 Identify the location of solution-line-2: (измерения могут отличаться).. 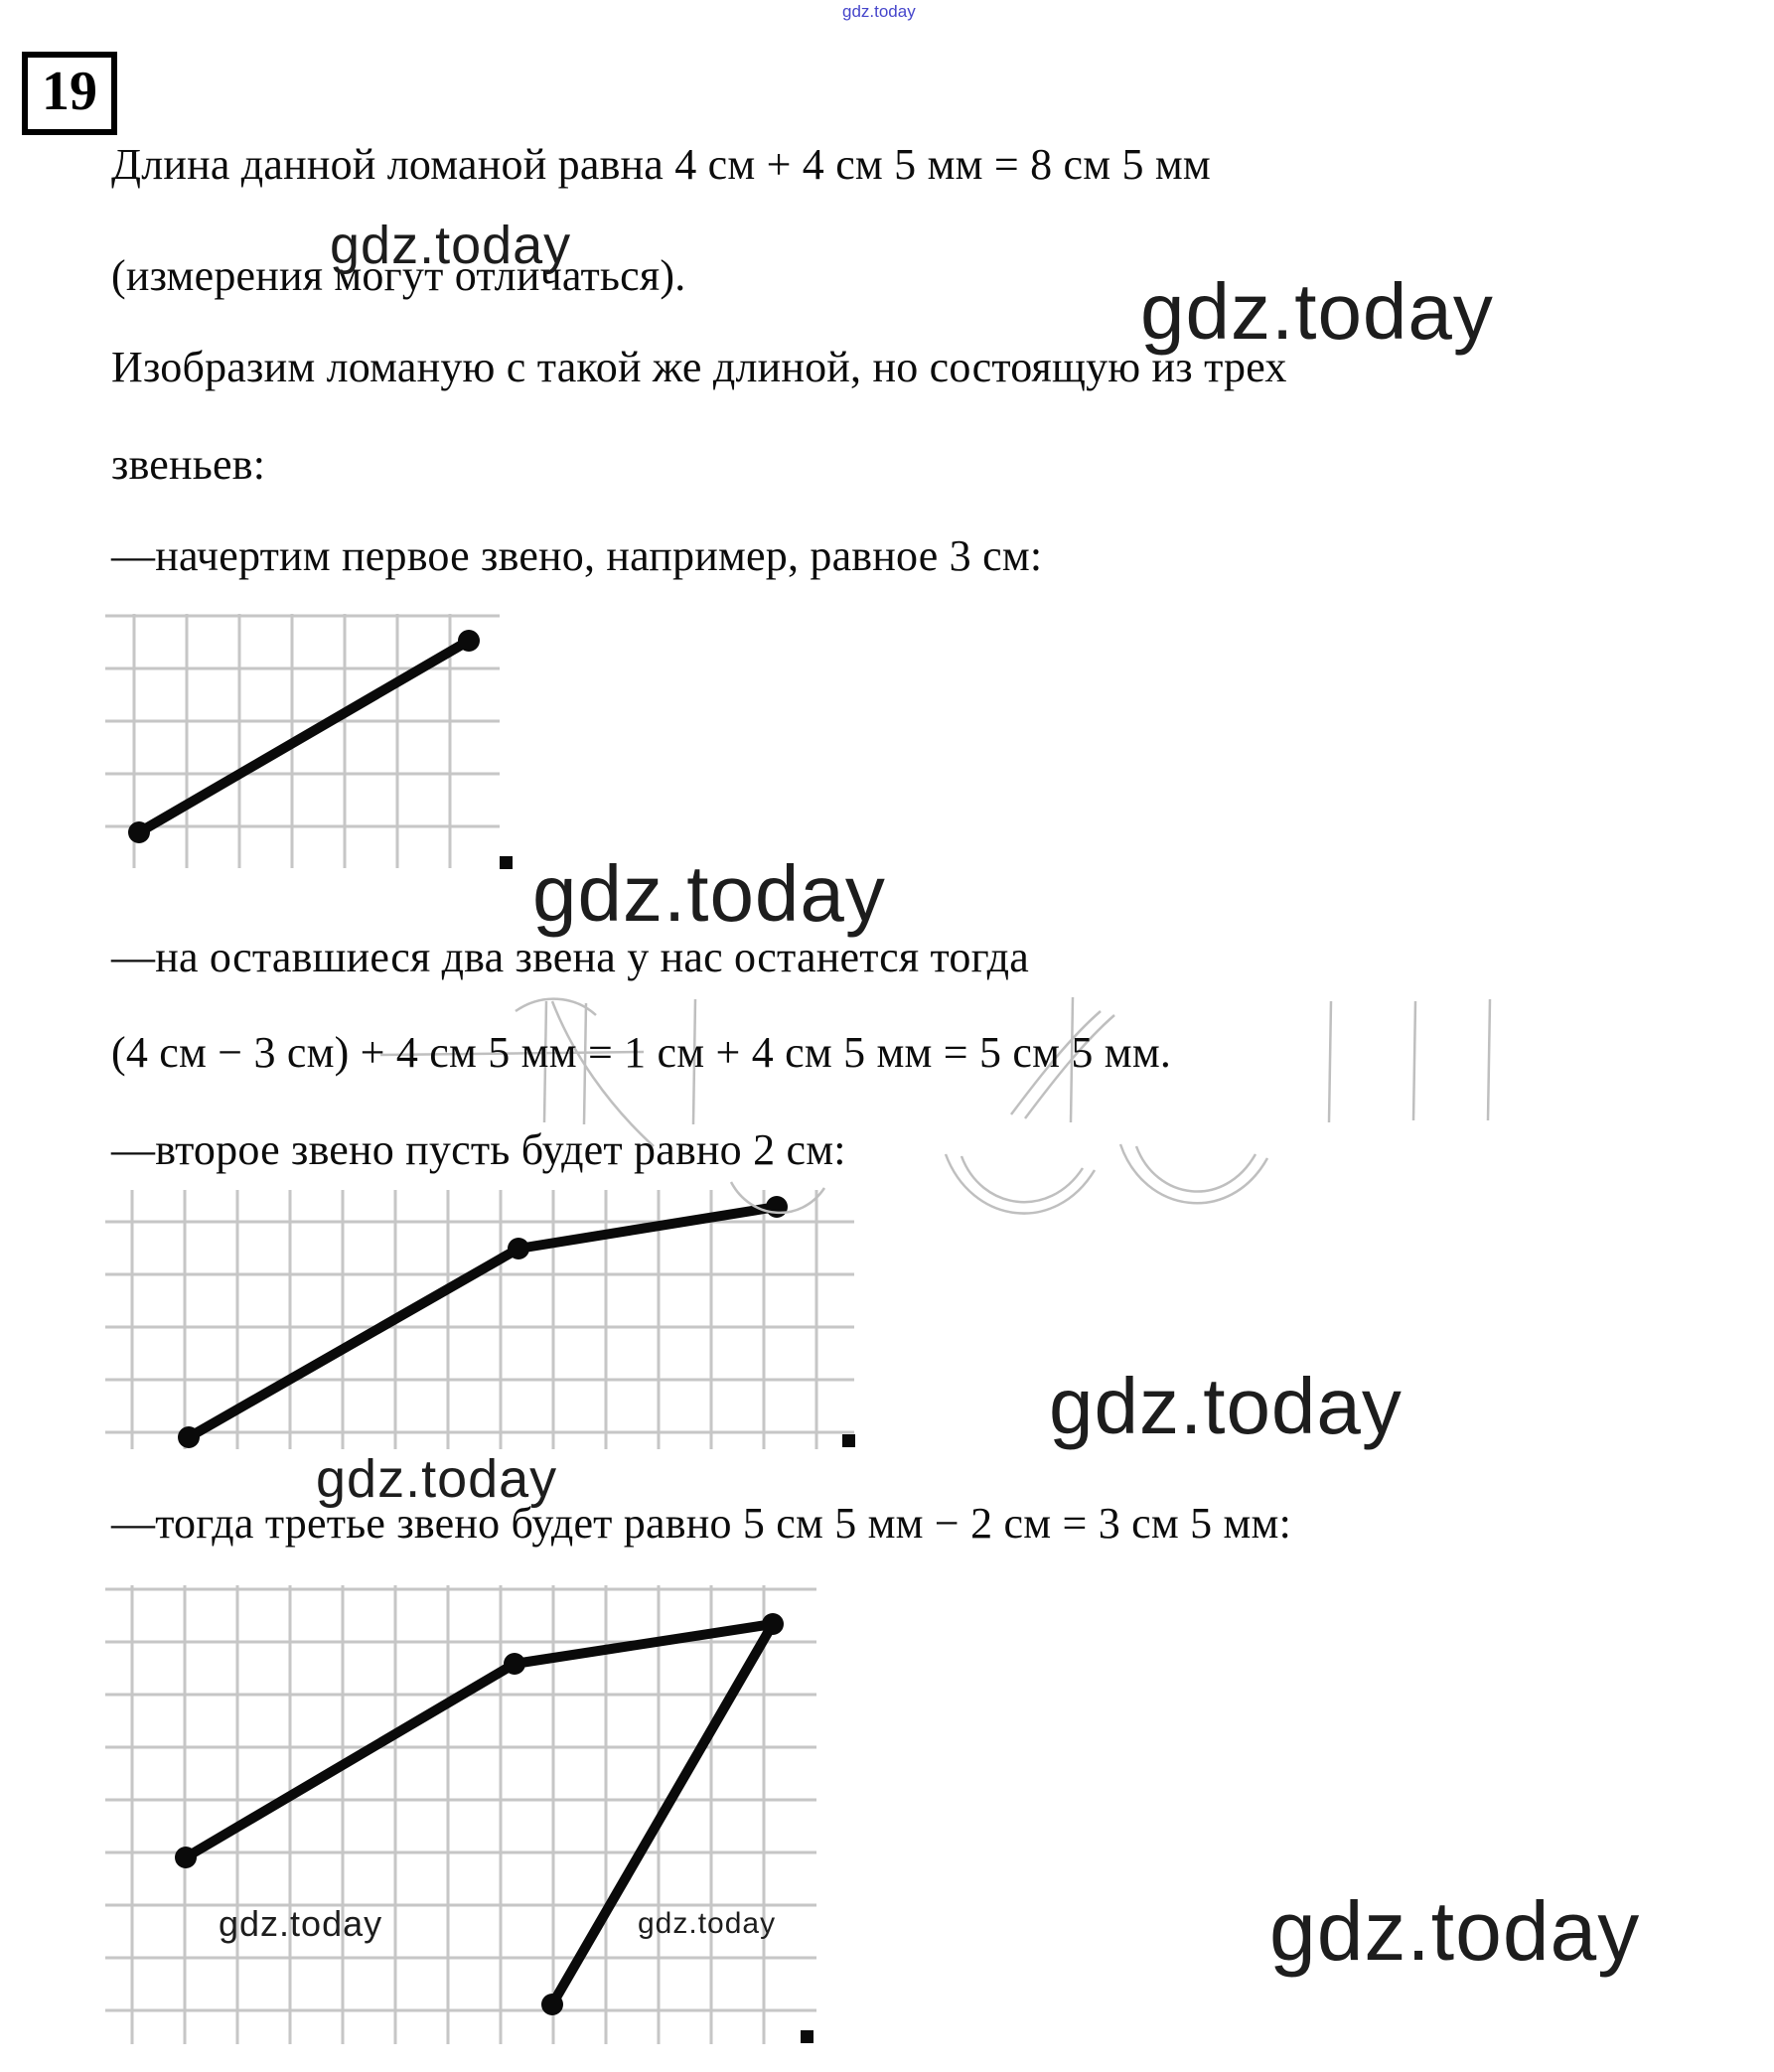
(398, 276).